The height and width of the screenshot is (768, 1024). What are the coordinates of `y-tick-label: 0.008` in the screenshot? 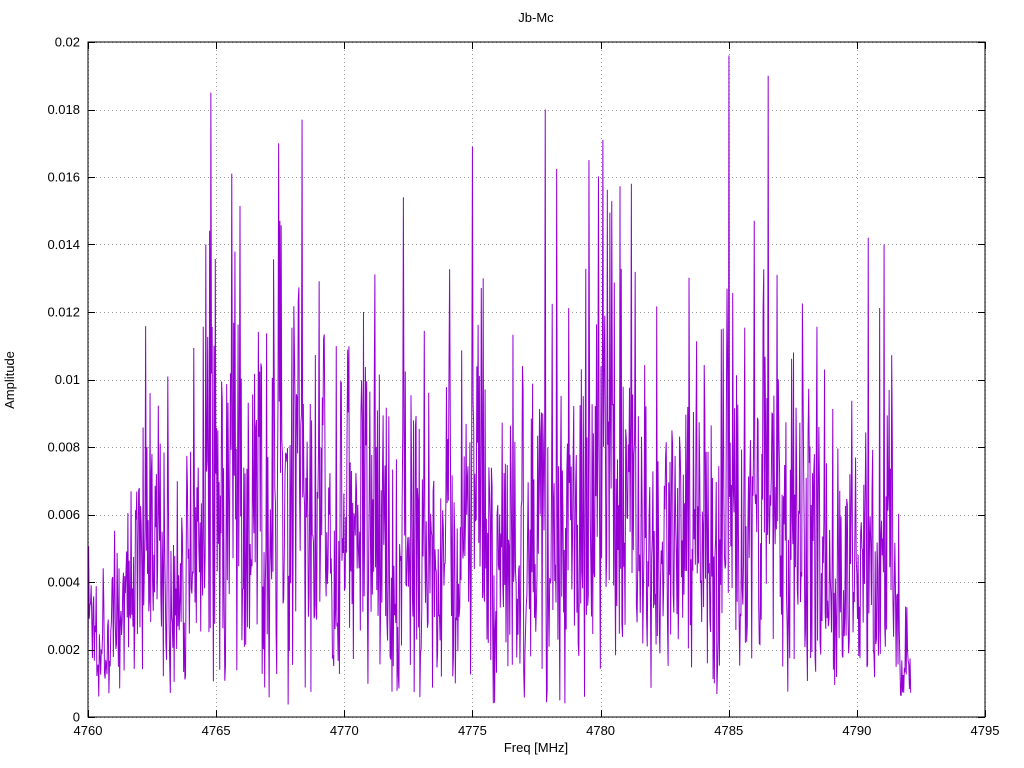 It's located at (63, 447).